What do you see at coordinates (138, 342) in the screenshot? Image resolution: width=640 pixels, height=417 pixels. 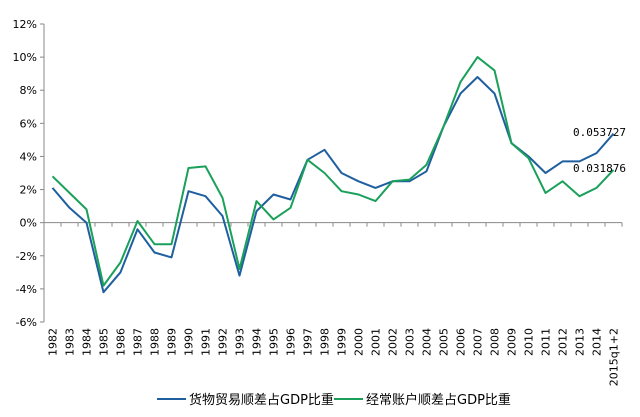 I see `x-tick-label: 1987` at bounding box center [138, 342].